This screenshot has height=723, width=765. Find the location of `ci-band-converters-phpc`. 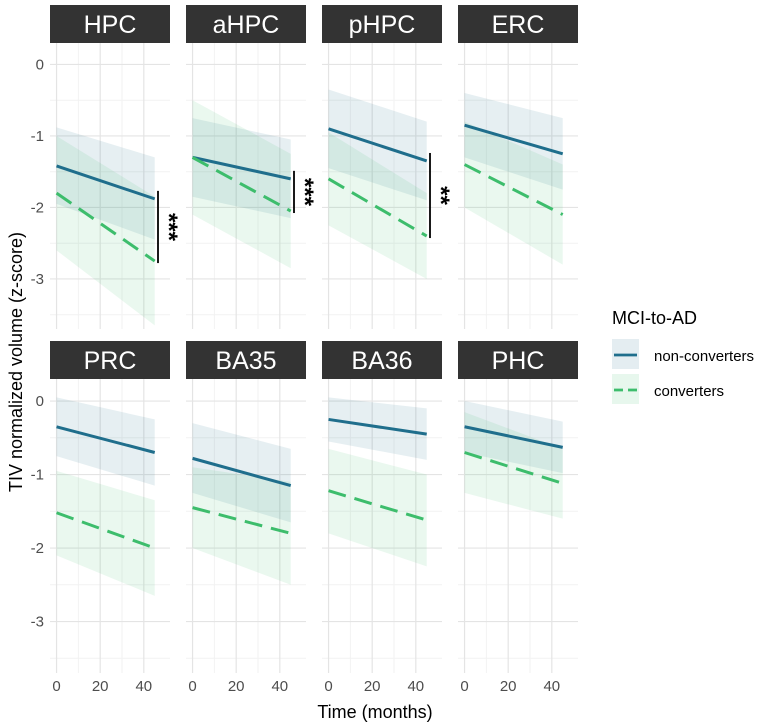

ci-band-converters-phpc is located at coordinates (377, 205).